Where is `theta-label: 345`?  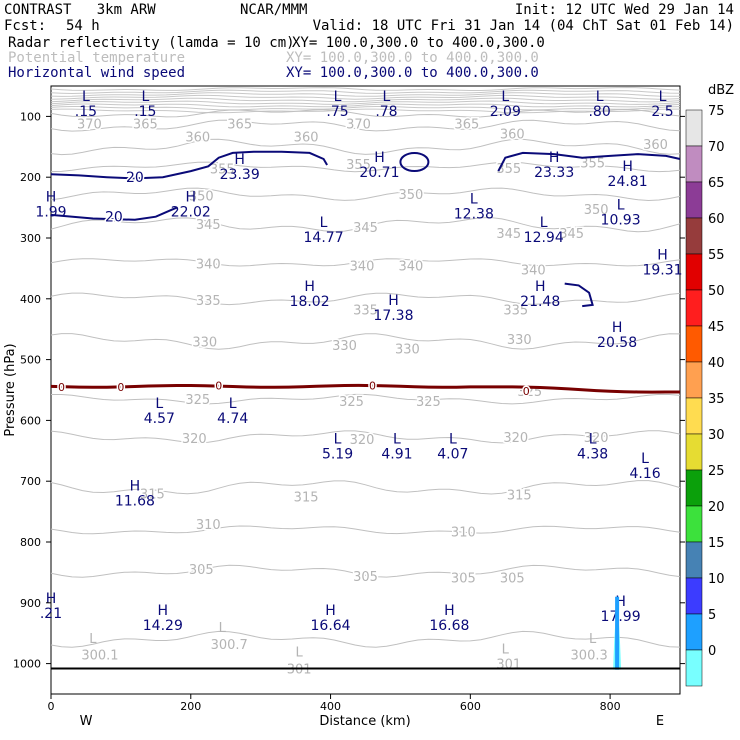
theta-label: 345 is located at coordinates (508, 234).